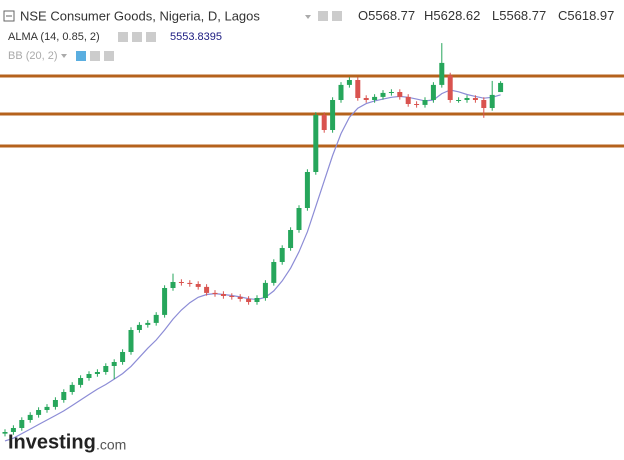  What do you see at coordinates (486, 15) in the screenshot?
I see `ohlc-readout: O5568.77 H5628.62 L5568.77 C5618.97` at bounding box center [486, 15].